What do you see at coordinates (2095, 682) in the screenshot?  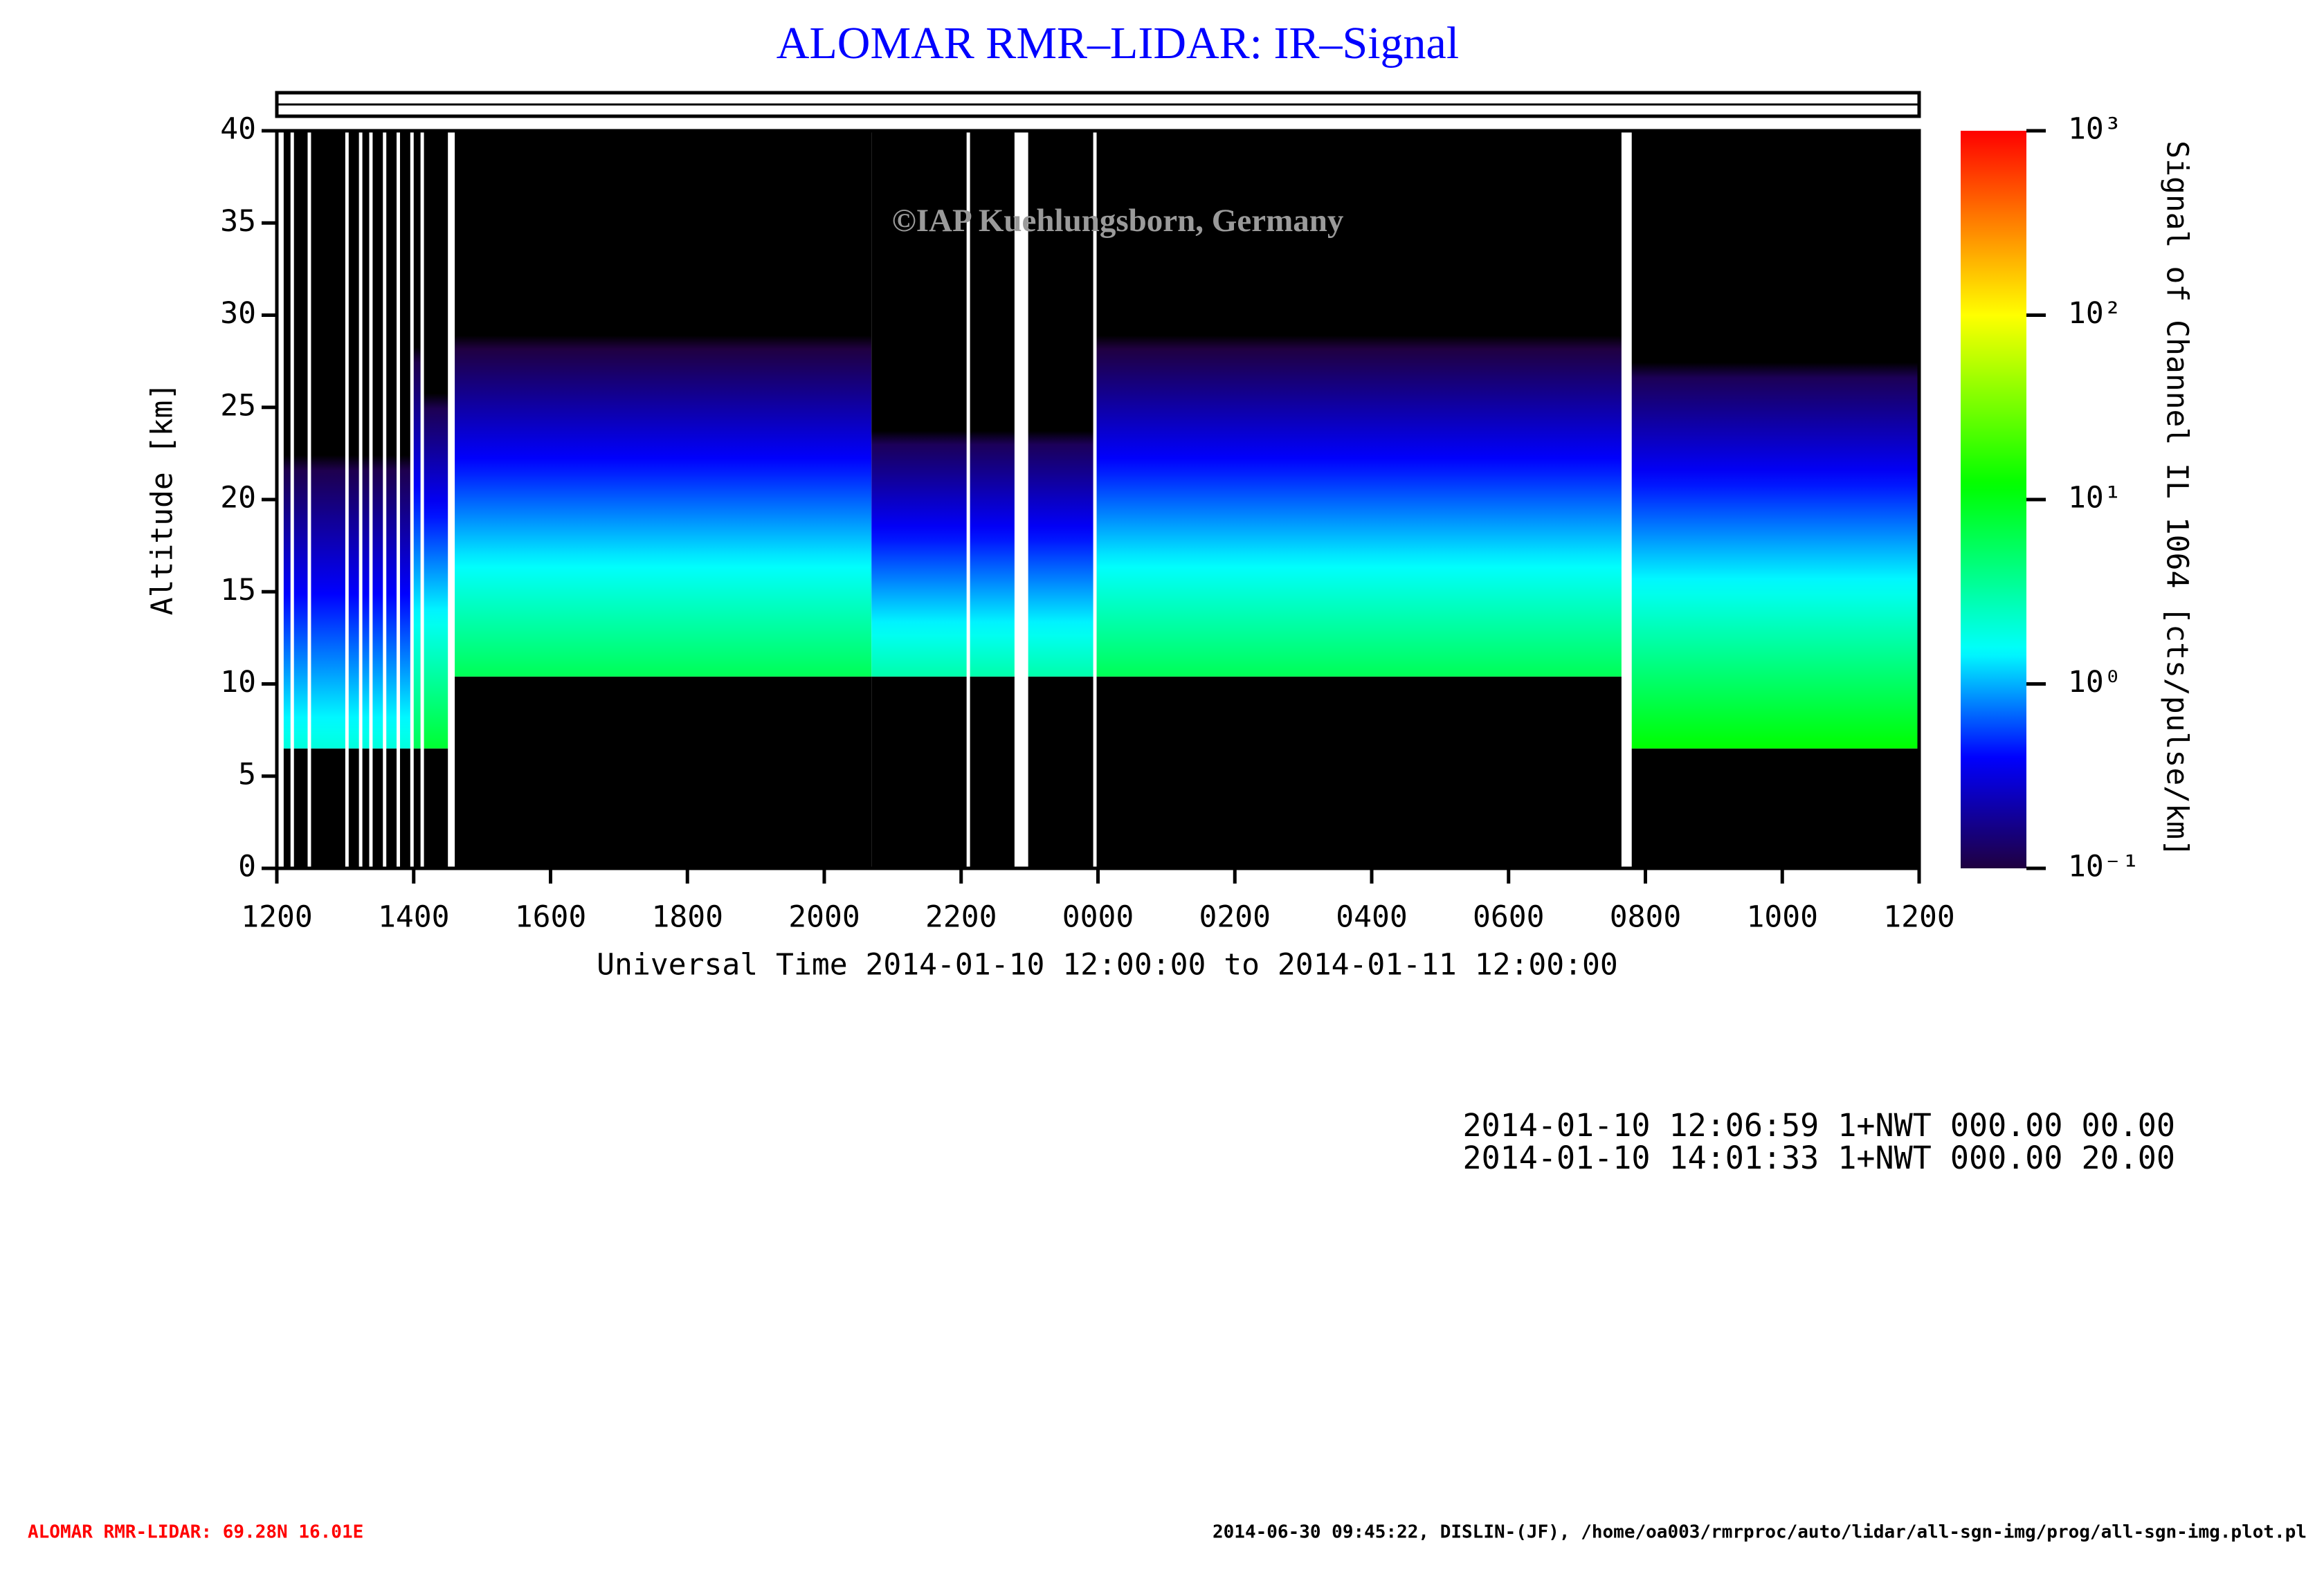 I see `colorbar-tick-label: 10⁰` at bounding box center [2095, 682].